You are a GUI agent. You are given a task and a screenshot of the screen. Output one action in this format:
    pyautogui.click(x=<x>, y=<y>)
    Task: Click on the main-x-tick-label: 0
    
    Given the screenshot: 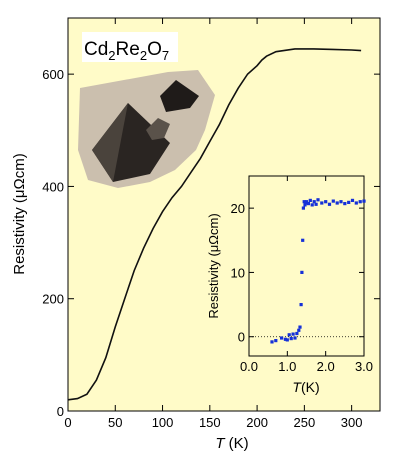 What is the action you would take?
    pyautogui.click(x=67, y=422)
    